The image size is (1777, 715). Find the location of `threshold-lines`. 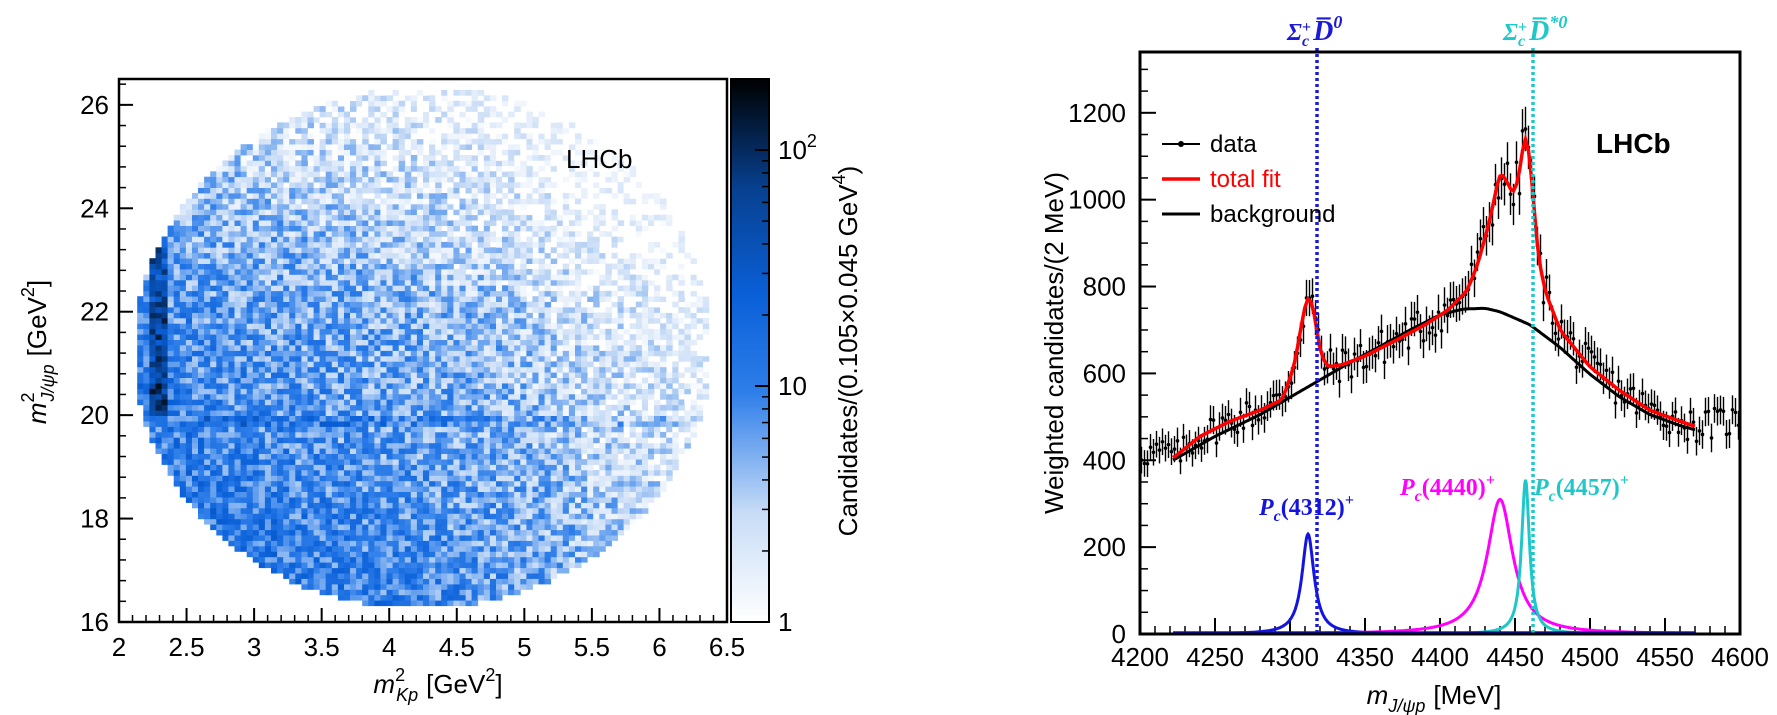

threshold-lines is located at coordinates (1425, 341).